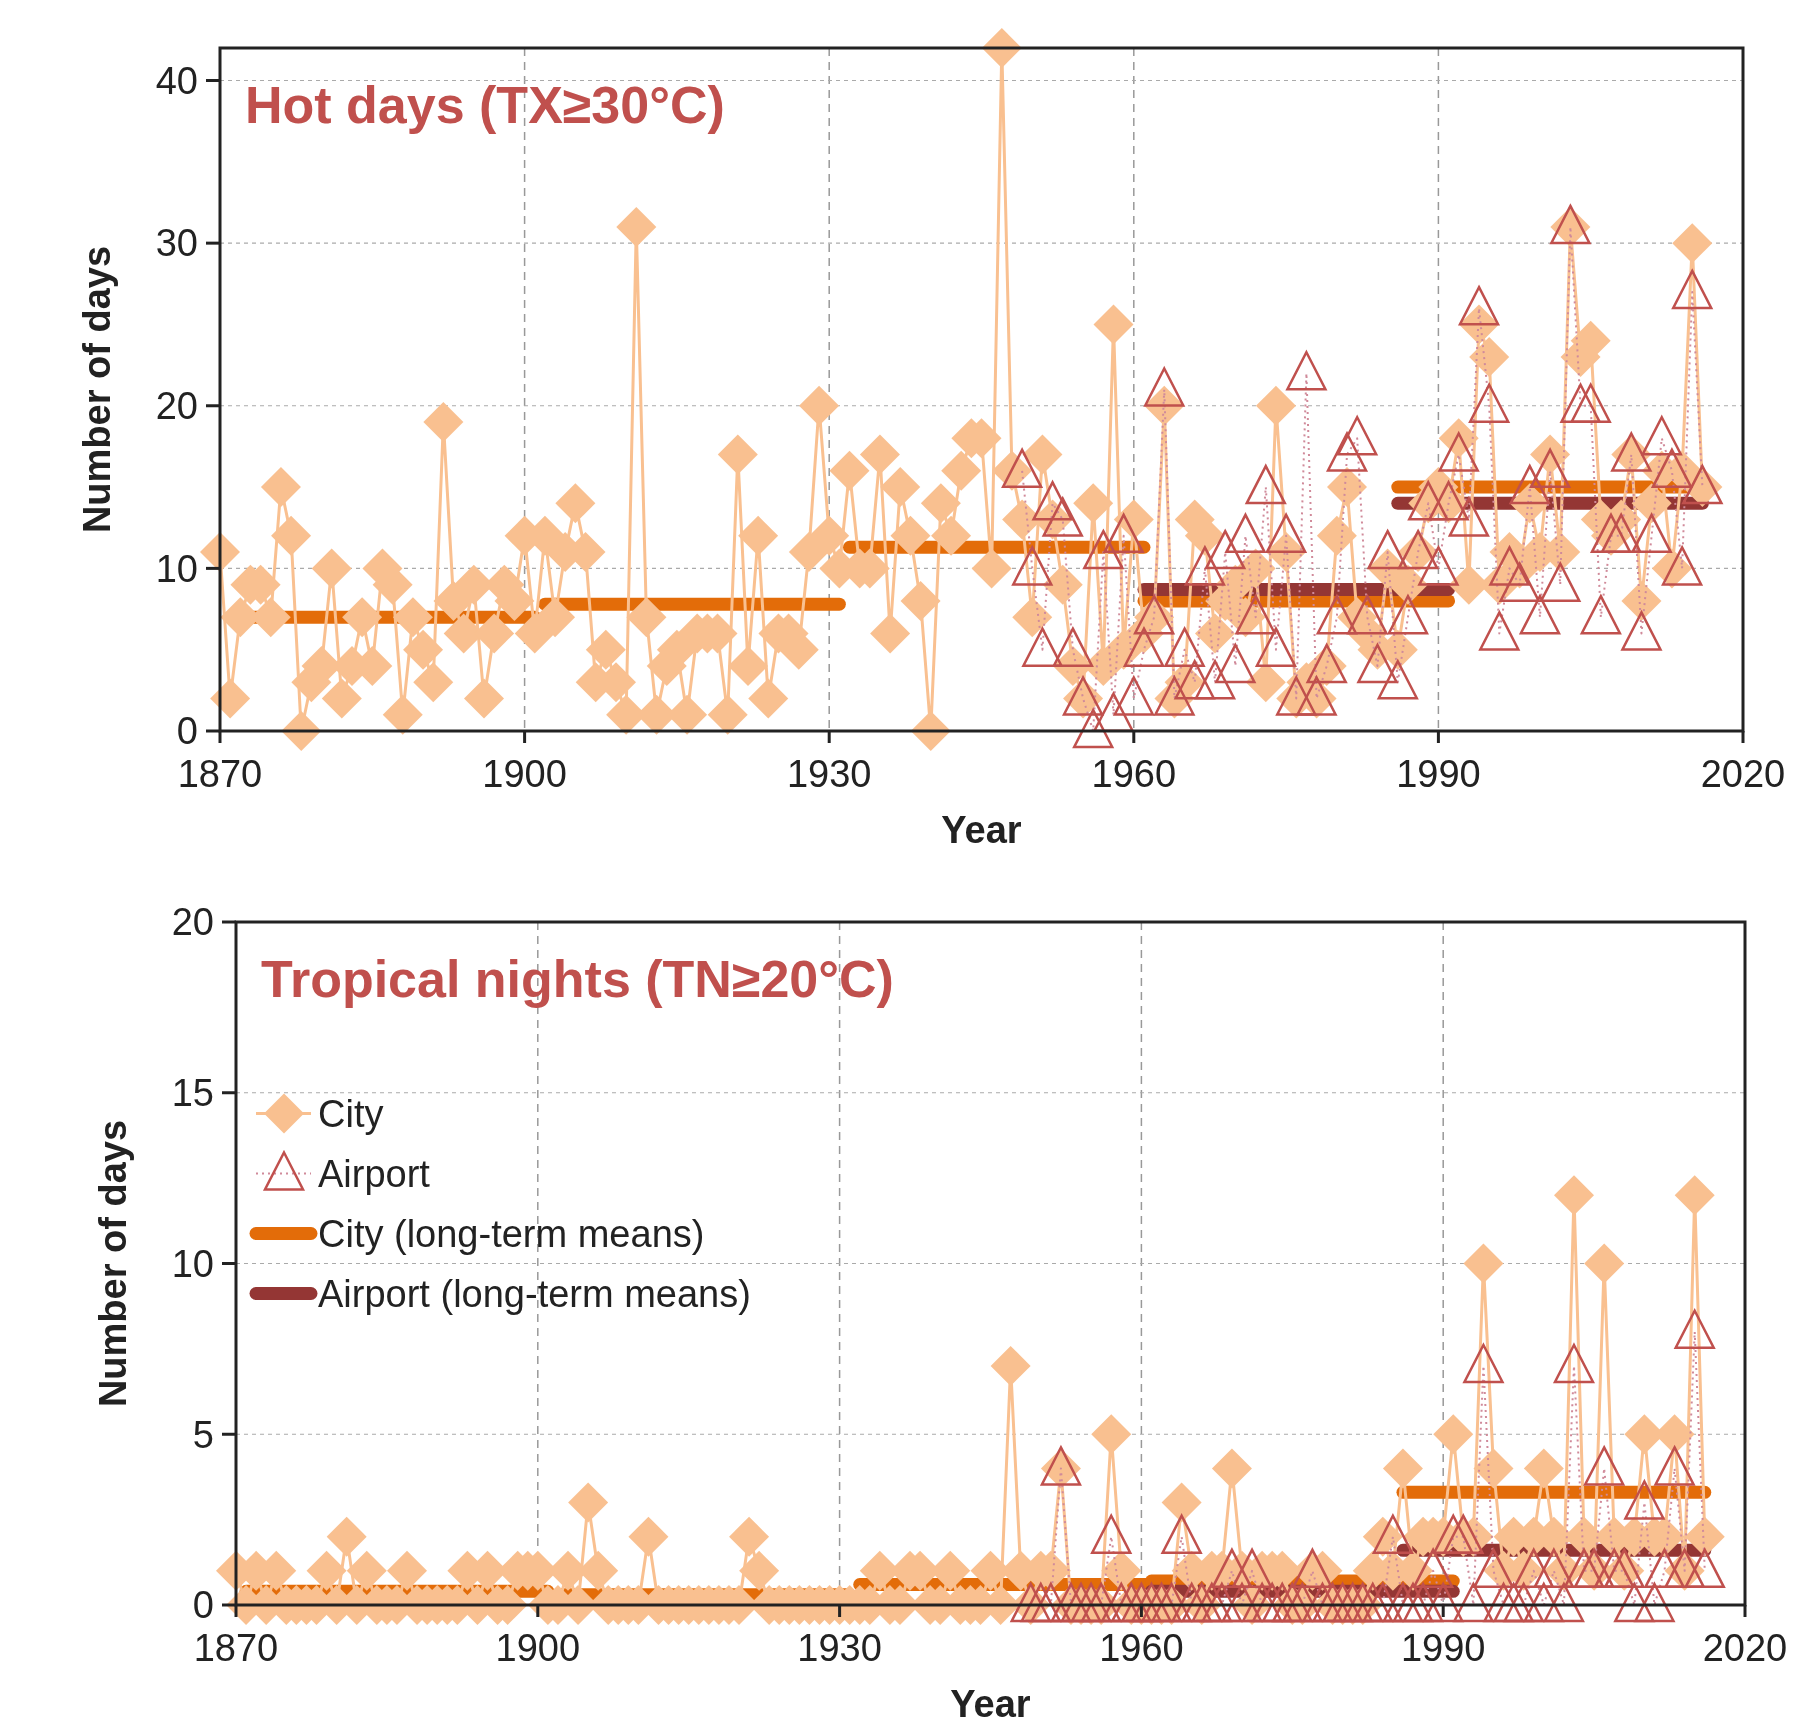 This screenshot has height=1727, width=1814. Describe the element at coordinates (351, 1113) in the screenshot. I see `legend-label: City` at that location.